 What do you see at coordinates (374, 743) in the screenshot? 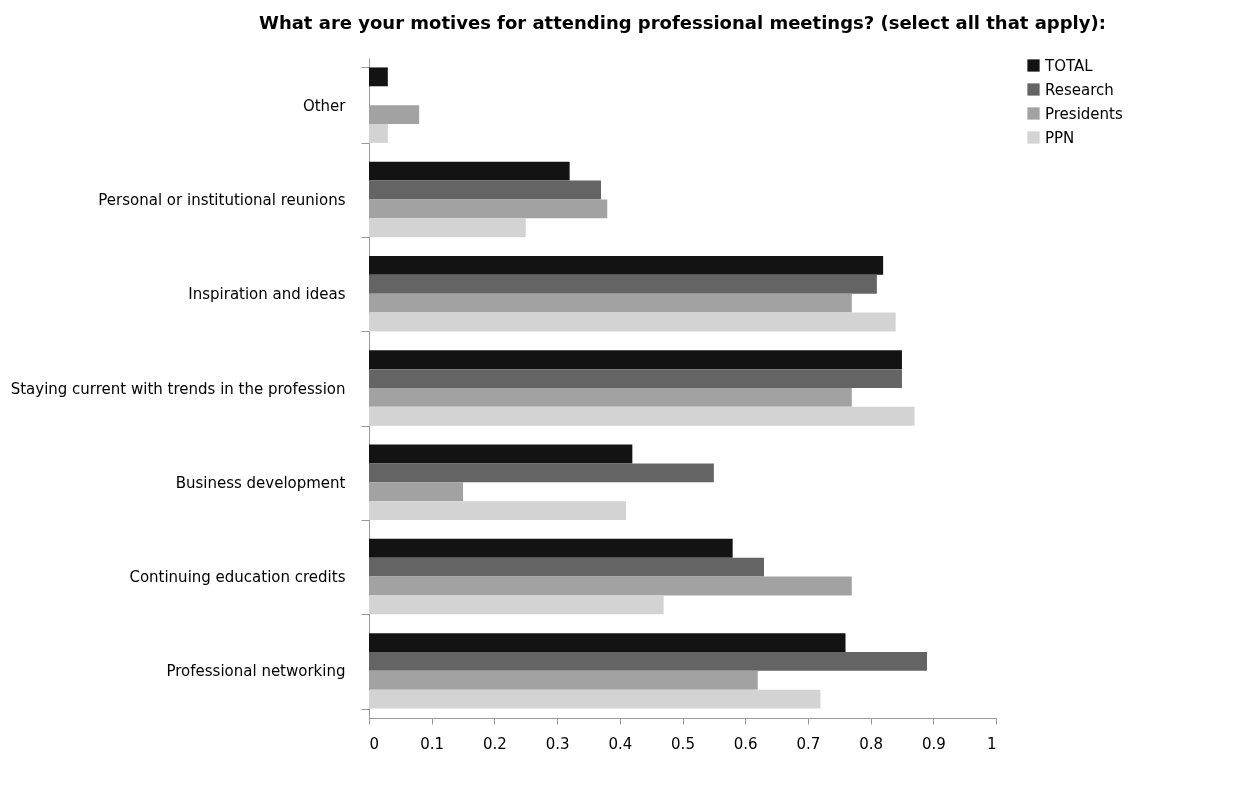
I see `x-tick-label: 0` at bounding box center [374, 743].